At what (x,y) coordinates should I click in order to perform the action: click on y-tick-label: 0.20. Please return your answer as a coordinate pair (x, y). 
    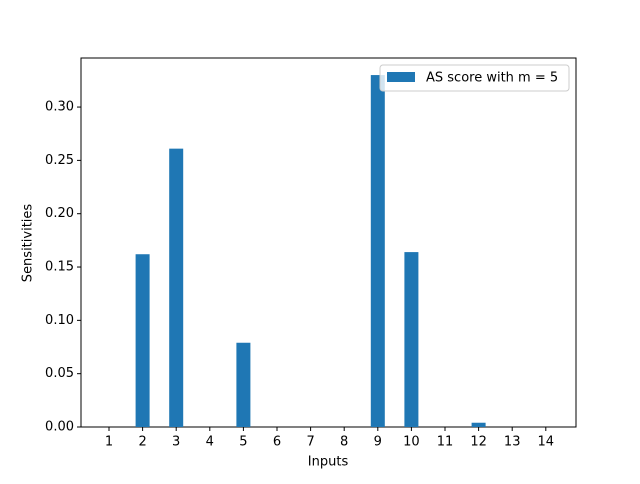
    Looking at the image, I should click on (59, 213).